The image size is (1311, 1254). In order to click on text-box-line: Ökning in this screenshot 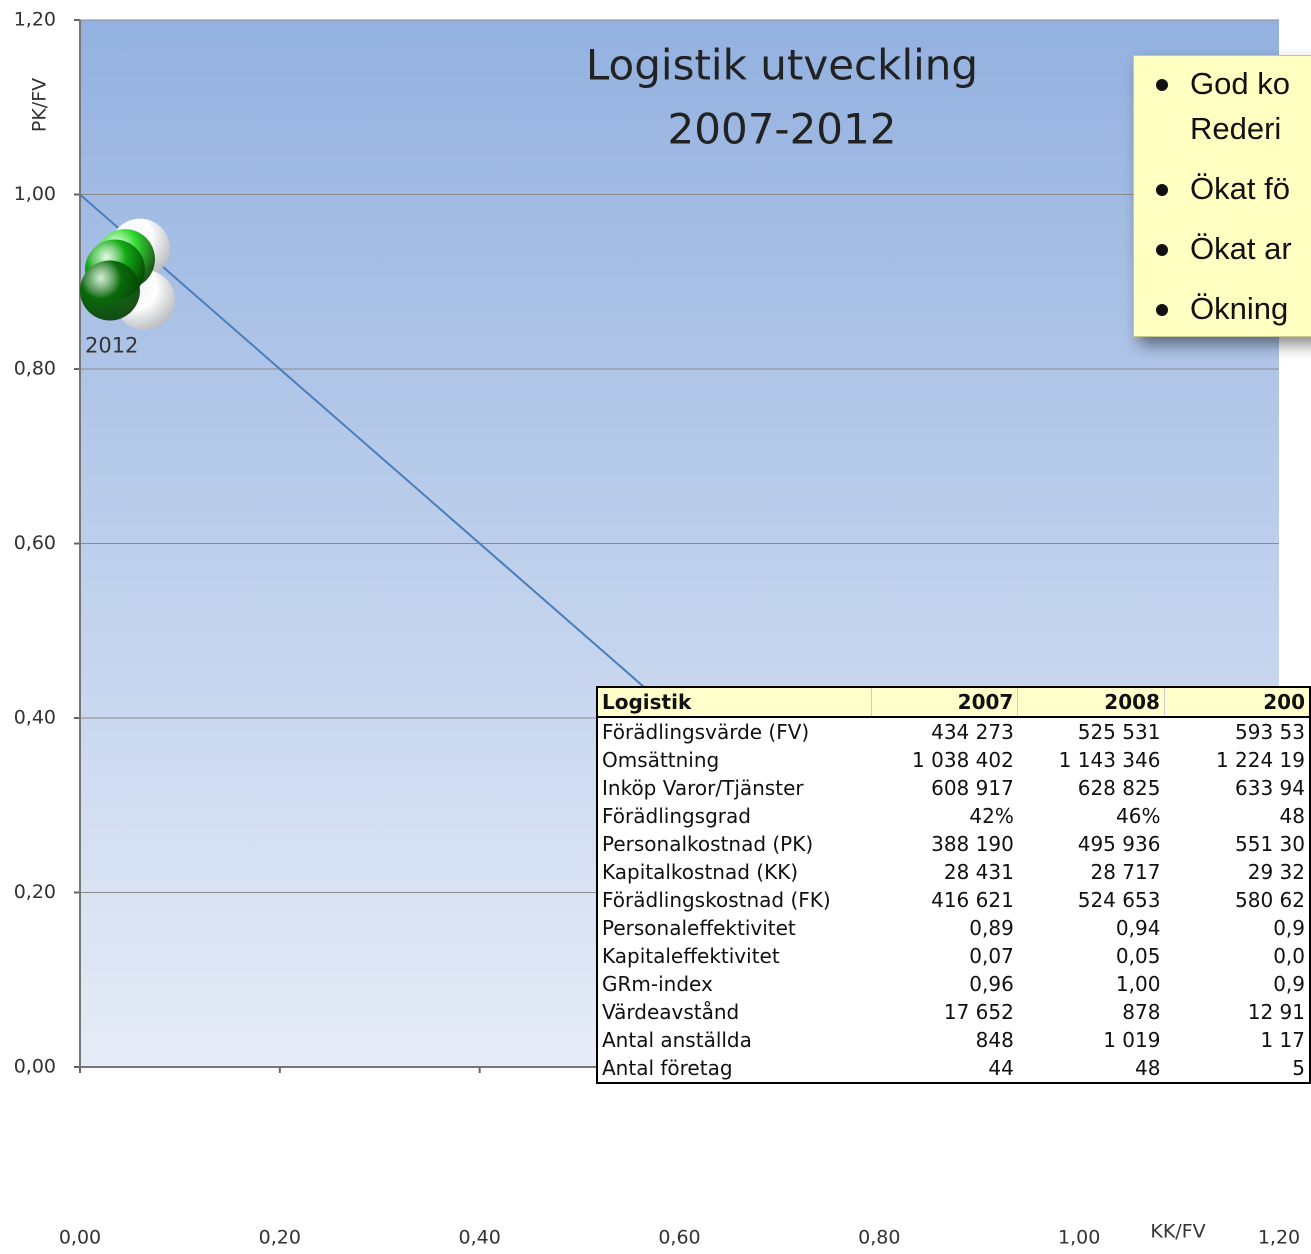, I will do `click(1222, 309)`.